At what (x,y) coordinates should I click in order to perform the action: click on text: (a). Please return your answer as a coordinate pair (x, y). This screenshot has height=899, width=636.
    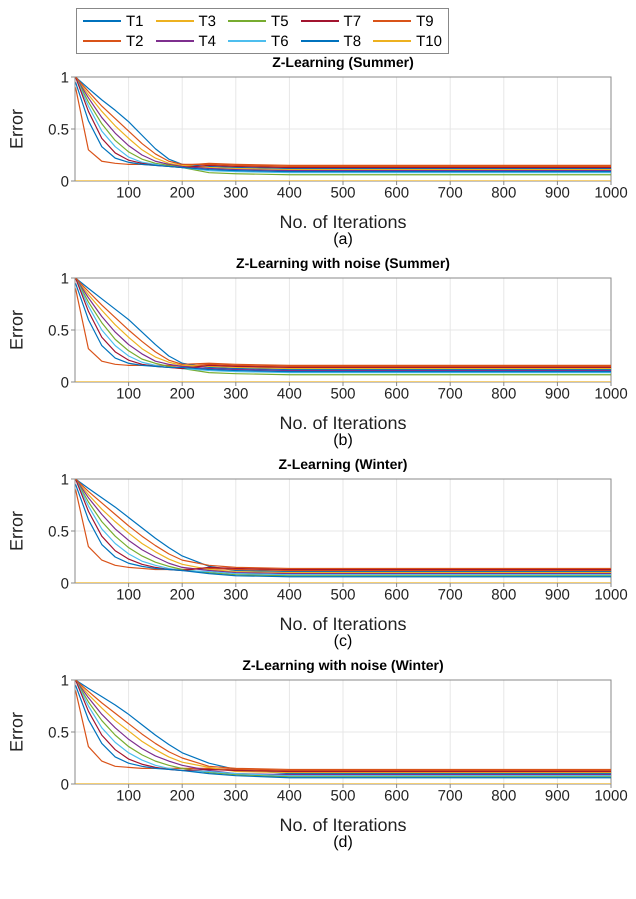
    Looking at the image, I should click on (343, 240).